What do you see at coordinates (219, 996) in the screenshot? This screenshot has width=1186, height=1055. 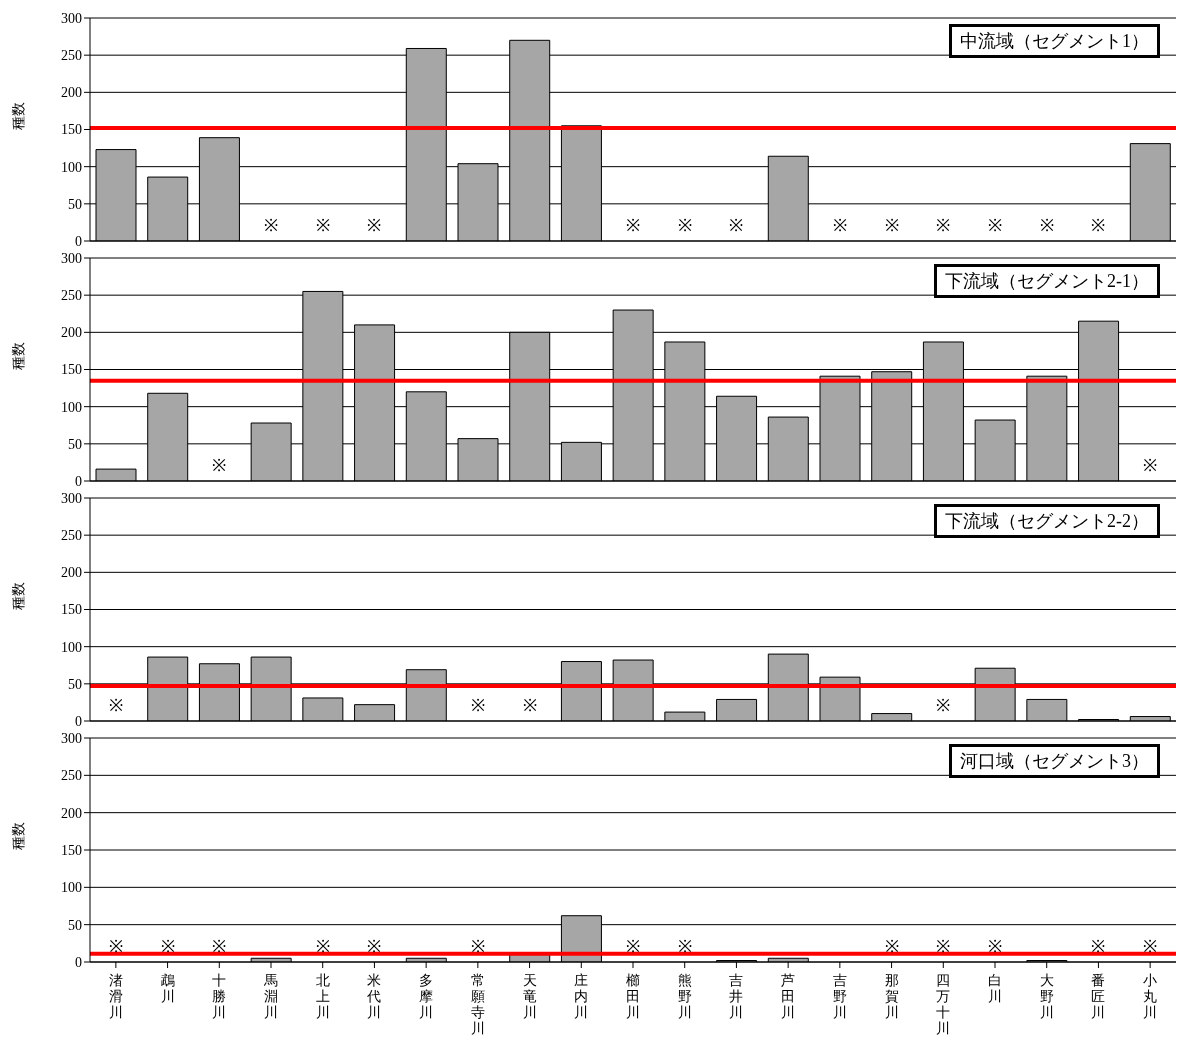 I see `x-tick-label: 十勝川` at bounding box center [219, 996].